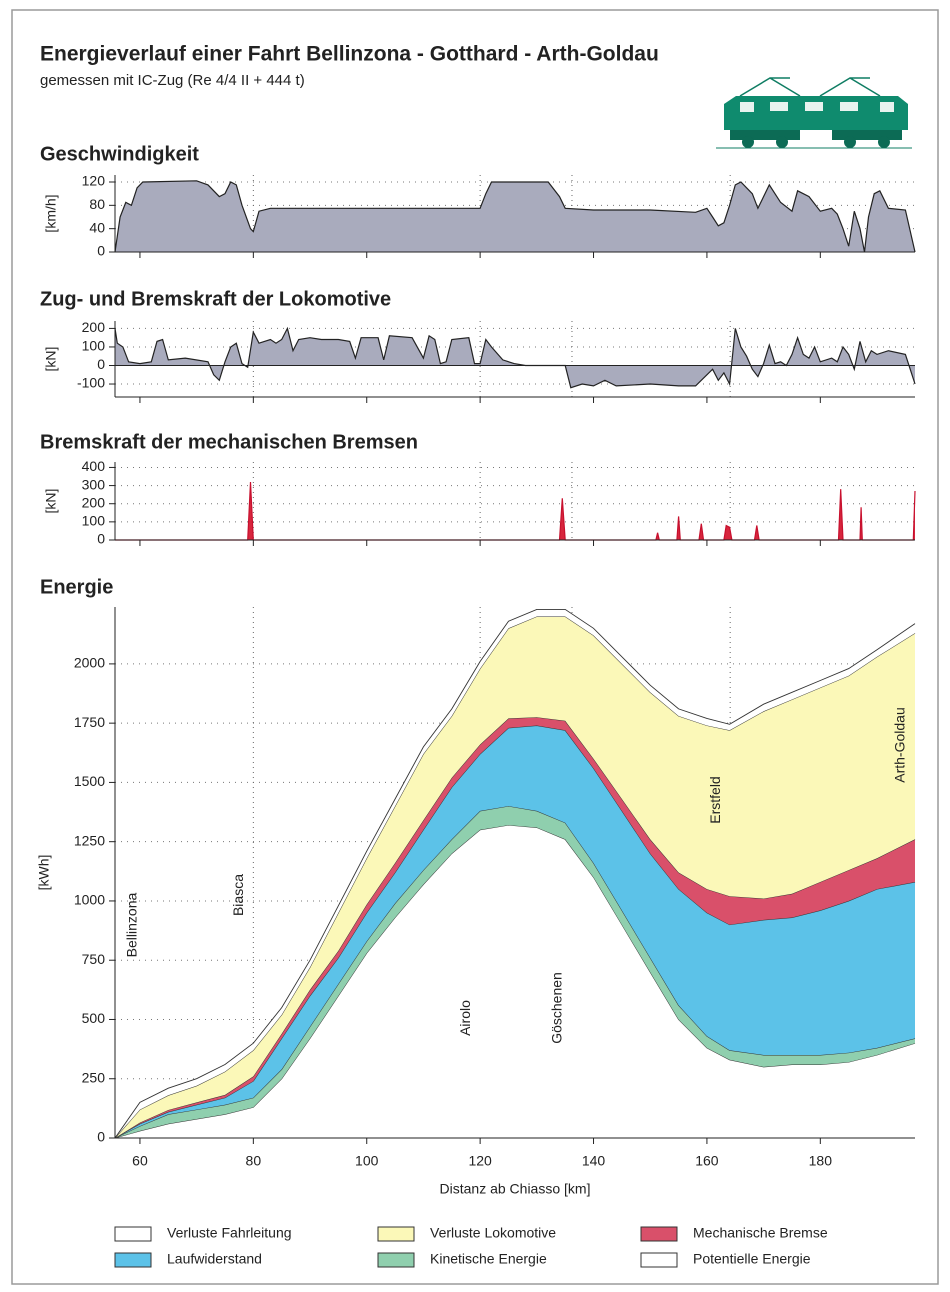  I want to click on y-tick-label: 300, so click(94, 484).